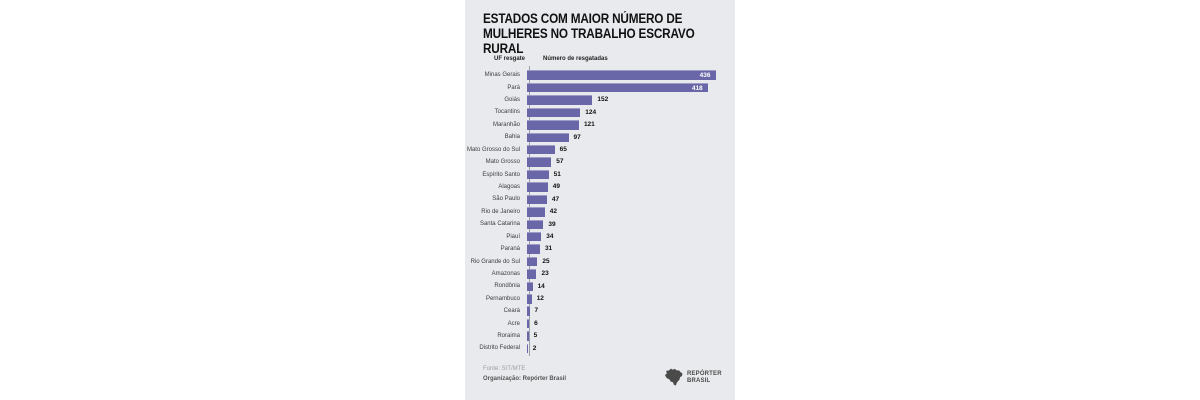 This screenshot has width=1200, height=400. Describe the element at coordinates (631, 348) in the screenshot. I see `bar-track: 2` at that location.